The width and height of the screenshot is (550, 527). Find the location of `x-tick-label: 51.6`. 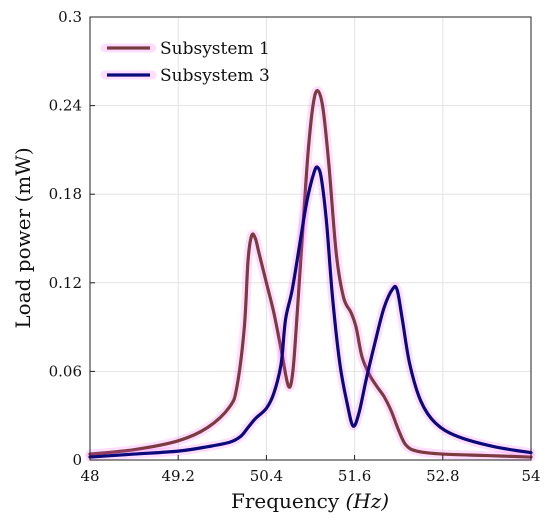

x-tick-label: 51.6 is located at coordinates (354, 476).